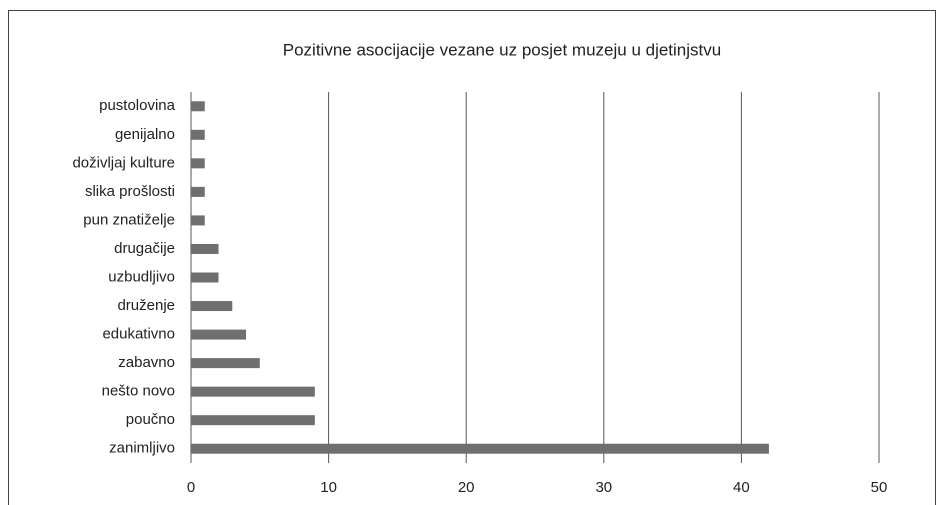  Describe the element at coordinates (144, 248) in the screenshot. I see `y-tick-label: drugačije` at that location.